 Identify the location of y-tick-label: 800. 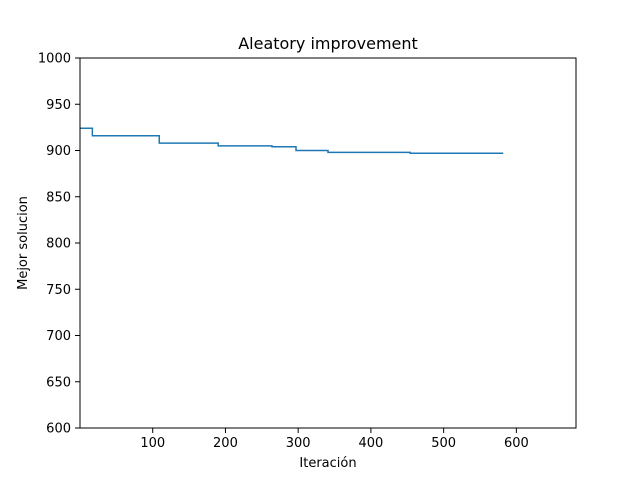
(58, 244).